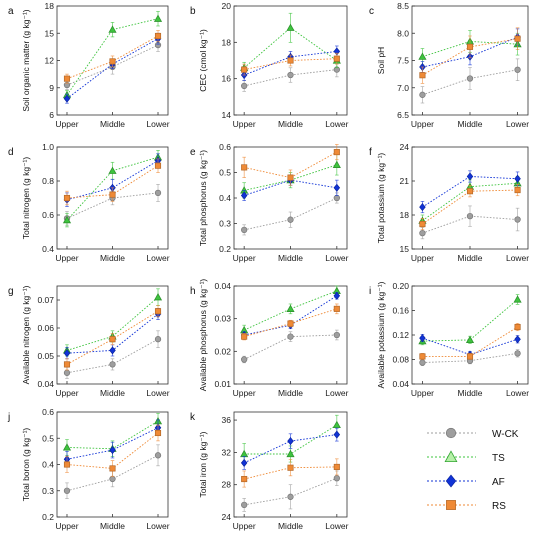 This screenshot has width=550, height=534. What do you see at coordinates (203, 335) in the screenshot?
I see `y-axis-label: Available phosphorus (g kg⁻¹)` at bounding box center [203, 335].